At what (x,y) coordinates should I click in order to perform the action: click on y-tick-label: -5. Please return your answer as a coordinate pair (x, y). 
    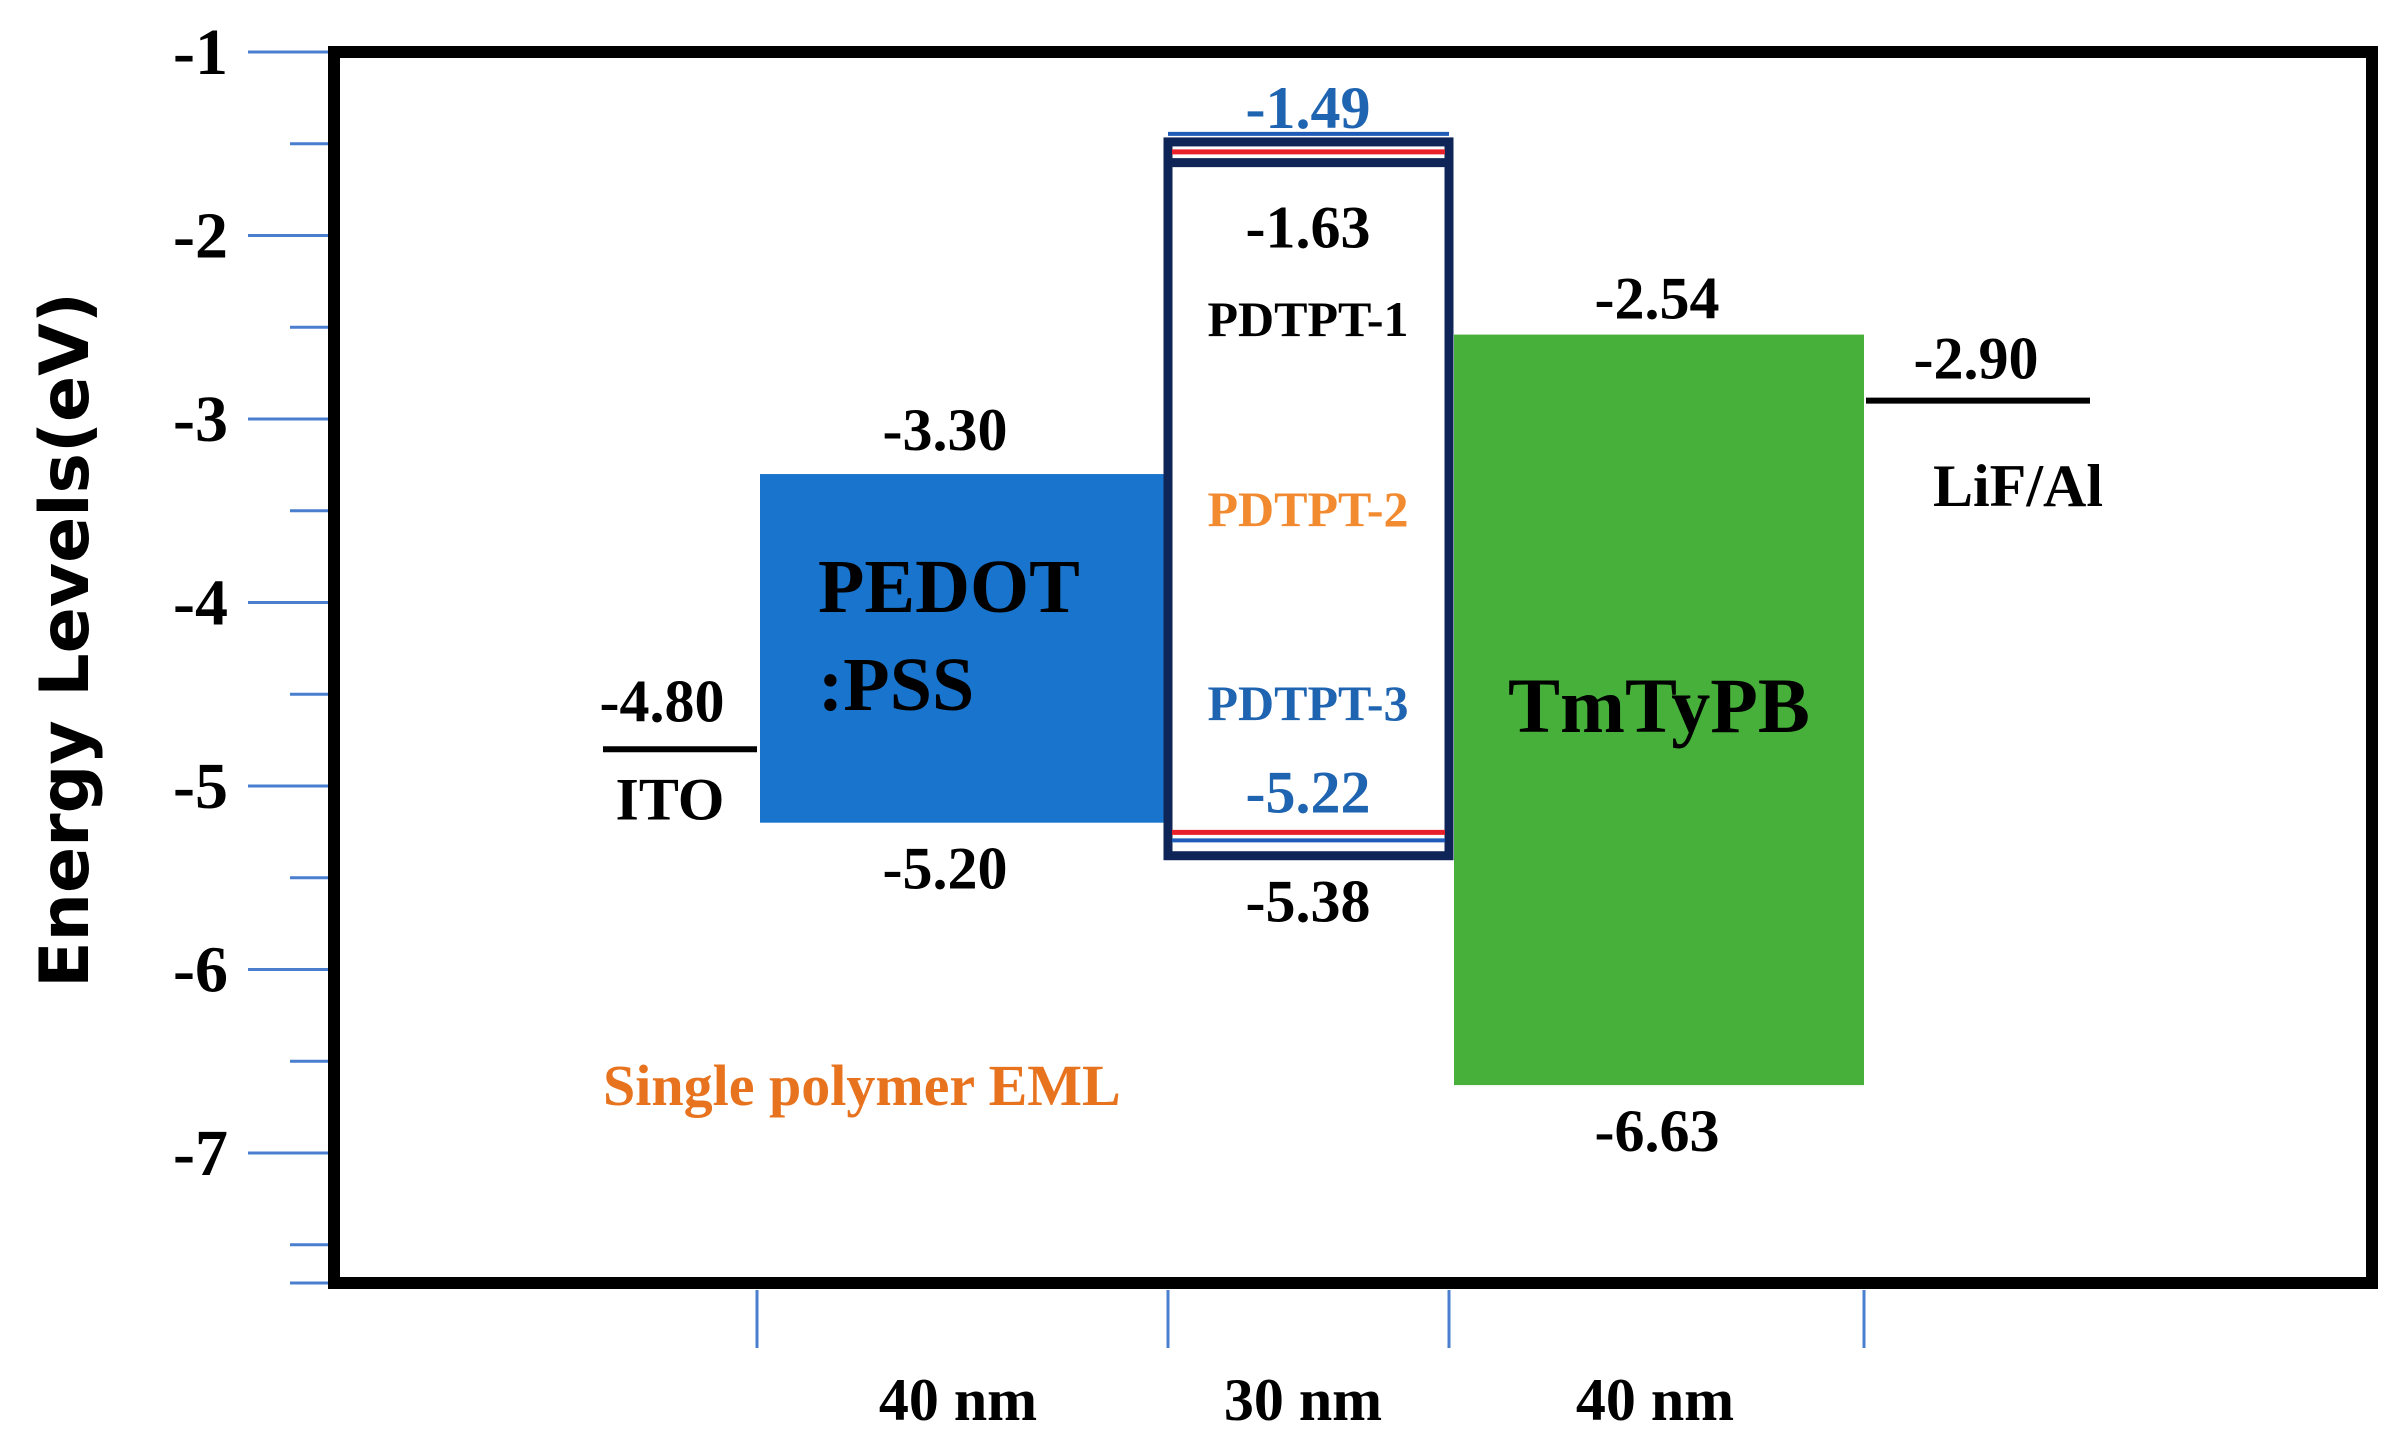
    Looking at the image, I should click on (200, 786).